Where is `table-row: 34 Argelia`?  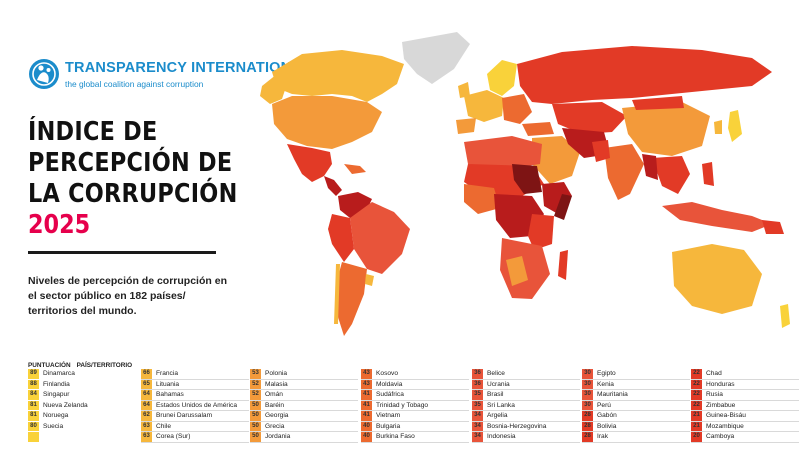 table-row: 34 Argelia is located at coordinates (526, 416).